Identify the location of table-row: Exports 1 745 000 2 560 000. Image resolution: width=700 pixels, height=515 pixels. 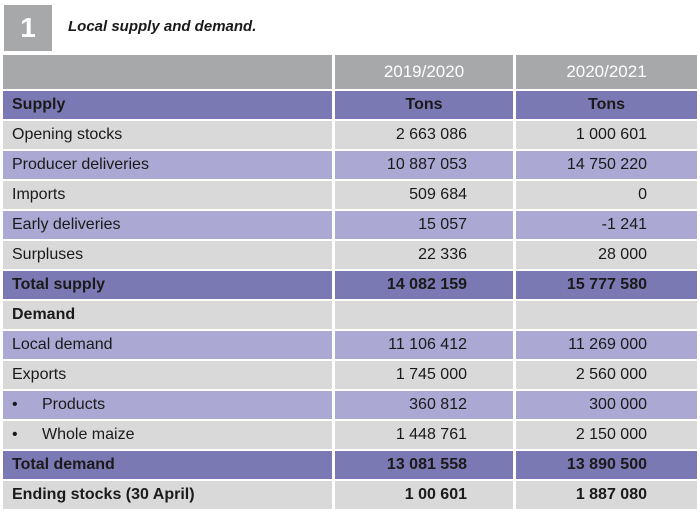
(350, 375).